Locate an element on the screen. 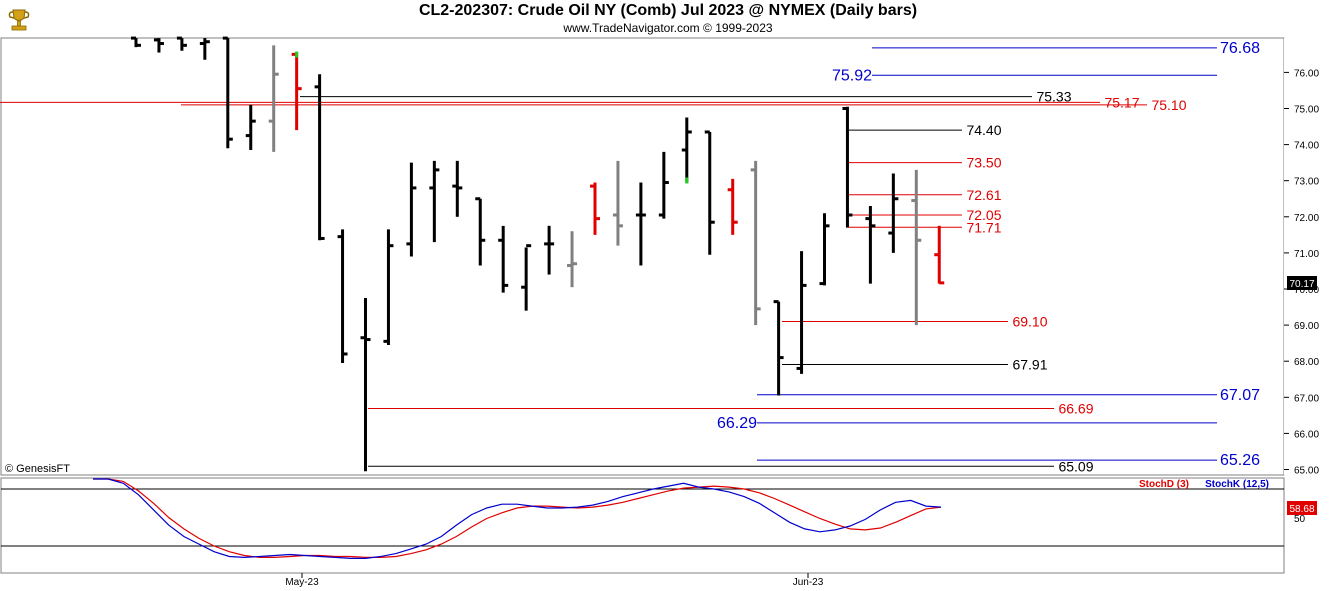 This screenshot has width=1336, height=591. level-label: 72.05 is located at coordinates (983, 215).